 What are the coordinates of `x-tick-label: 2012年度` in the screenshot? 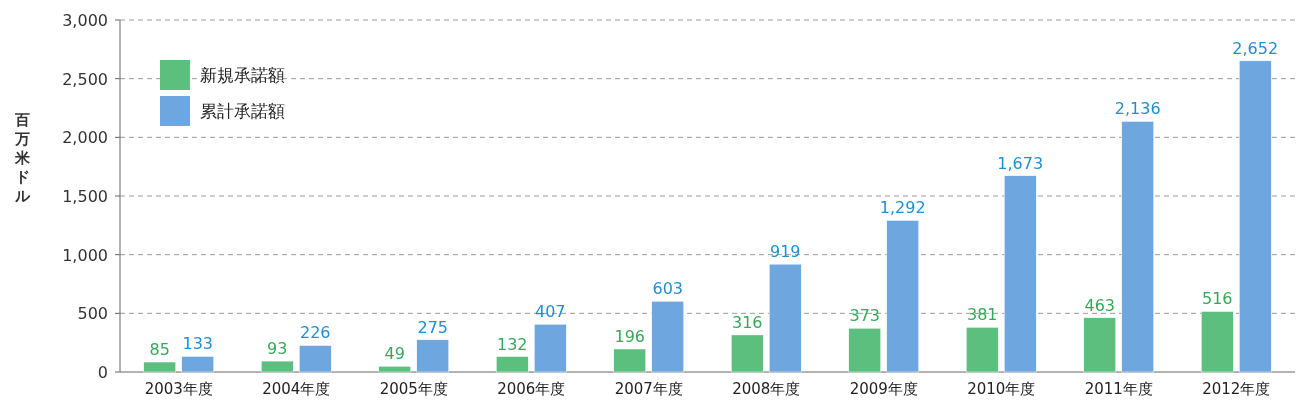 It's located at (1236, 389).